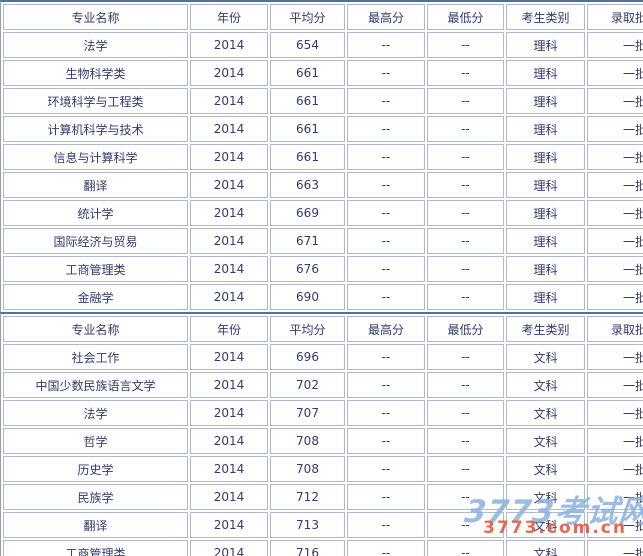  Describe the element at coordinates (307, 497) in the screenshot. I see `table-cell: 712` at that location.